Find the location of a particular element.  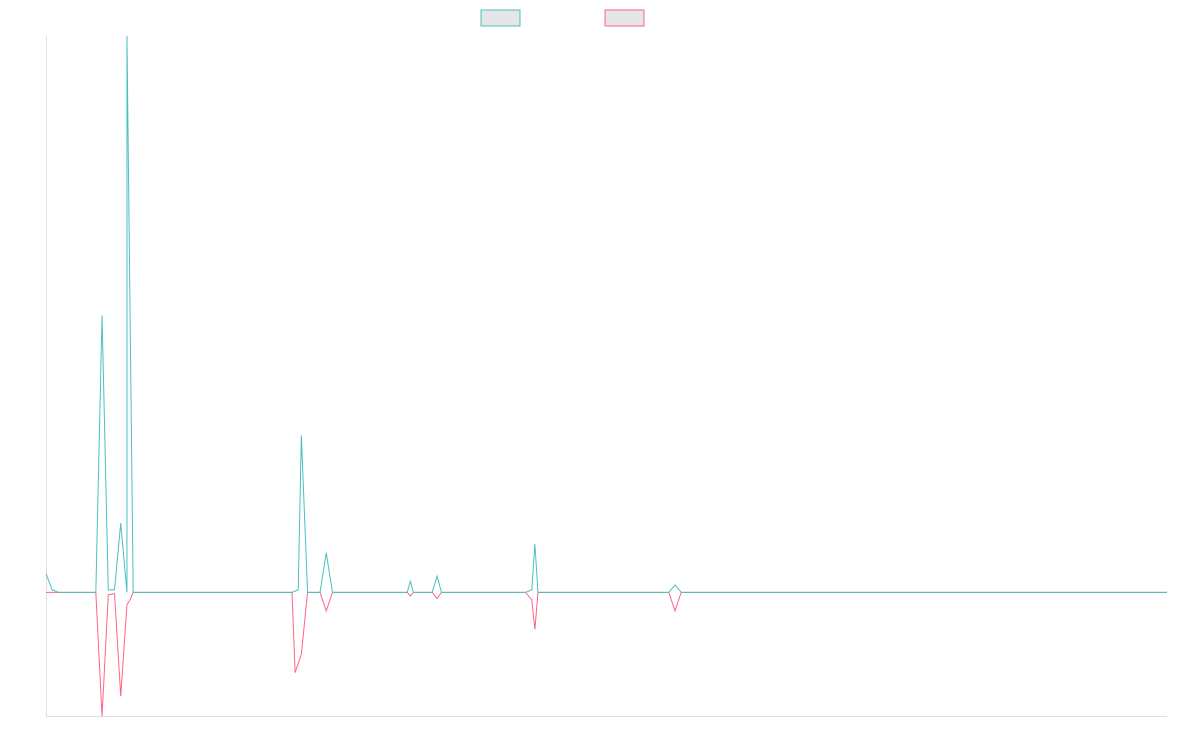

legend-swatch-series-b is located at coordinates (624, 18).